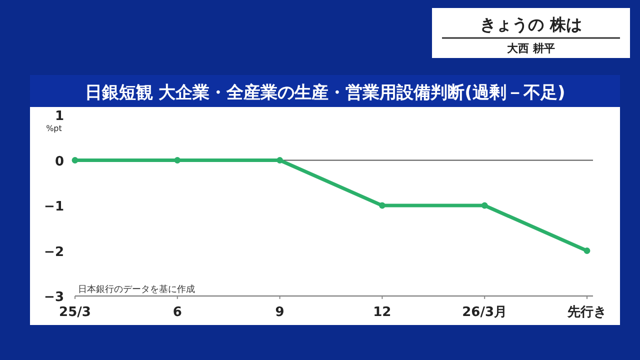 This screenshot has width=640, height=360. I want to click on x-tick-label: 26/3月, so click(485, 312).